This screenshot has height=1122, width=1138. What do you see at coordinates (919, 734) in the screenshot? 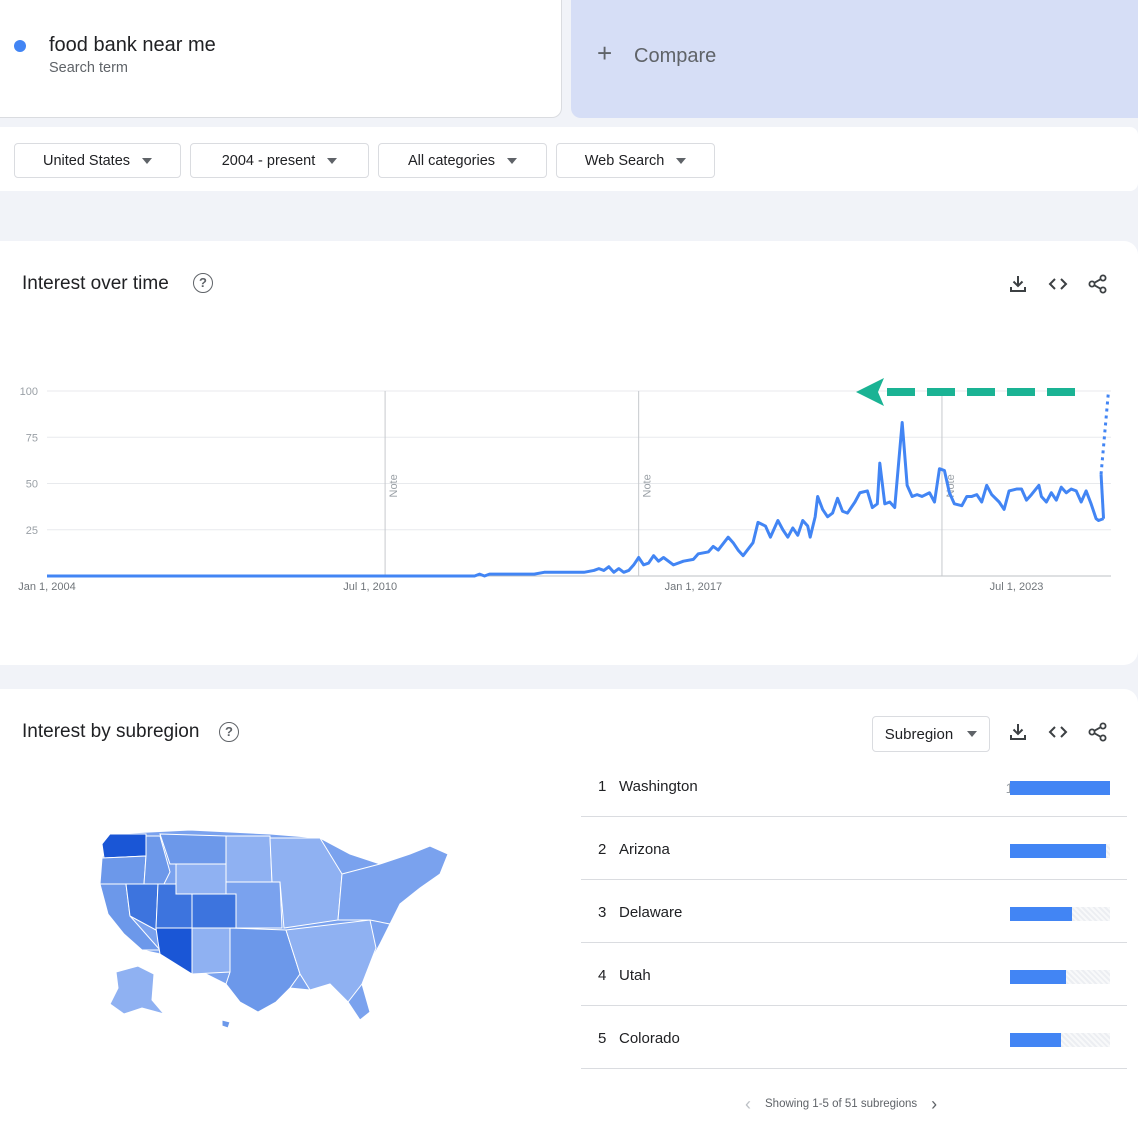
I see `resolution-dropdown-label: Subregion` at bounding box center [919, 734].